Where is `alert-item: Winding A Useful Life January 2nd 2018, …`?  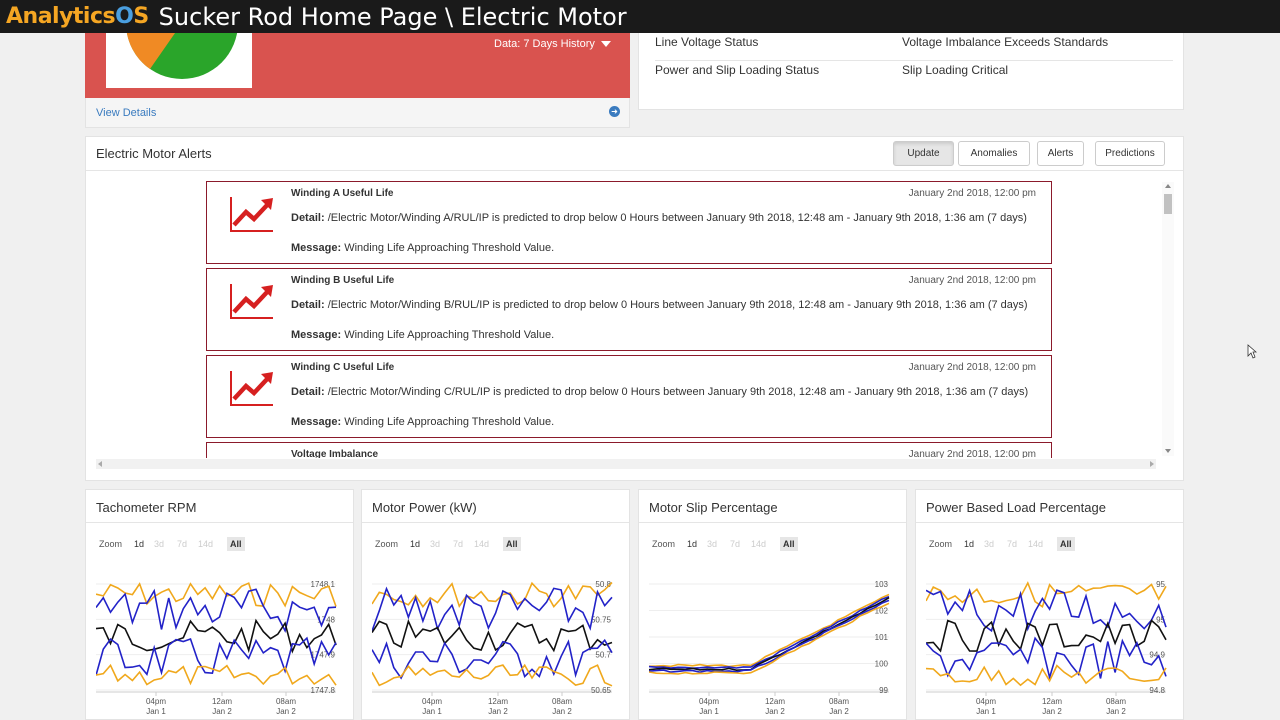 alert-item: Winding A Useful Life January 2nd 2018, … is located at coordinates (629, 222).